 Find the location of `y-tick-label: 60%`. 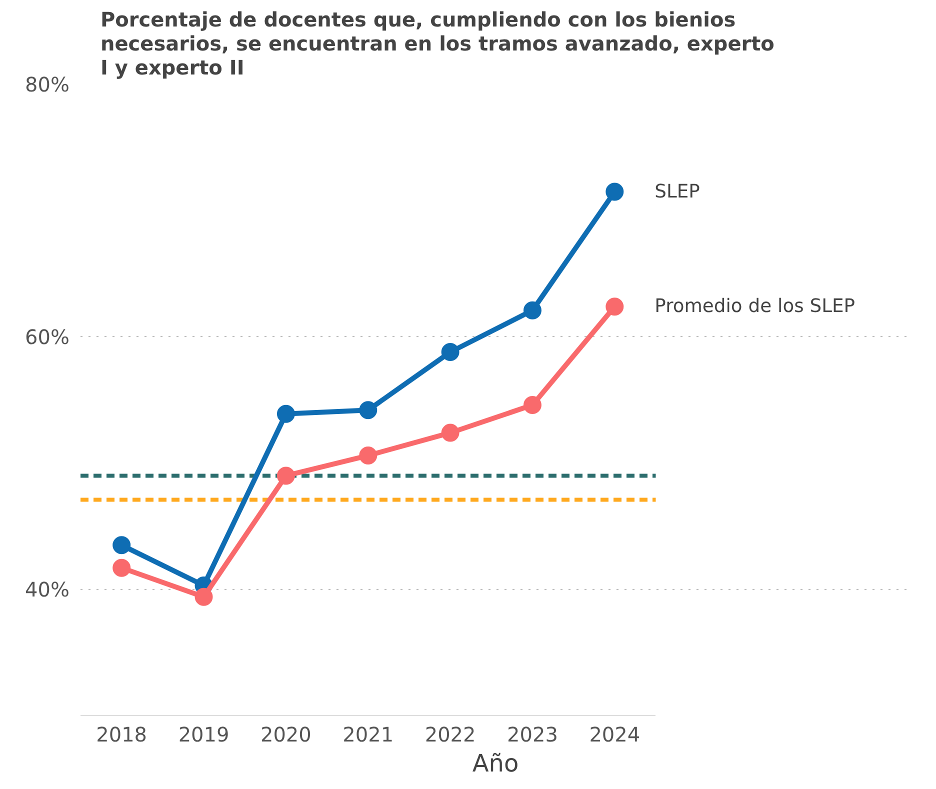

y-tick-label: 60% is located at coordinates (47, 336).